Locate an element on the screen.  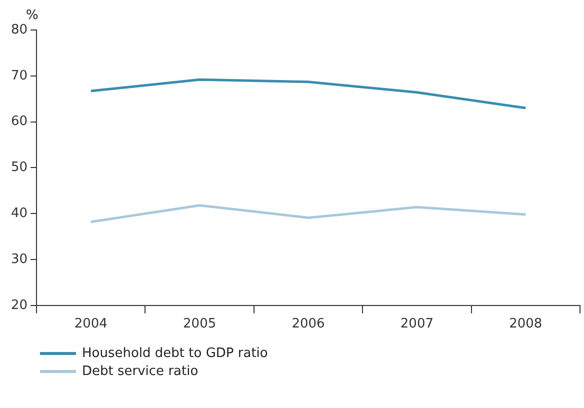
legend-label: Debt service ratio is located at coordinates (140, 371).